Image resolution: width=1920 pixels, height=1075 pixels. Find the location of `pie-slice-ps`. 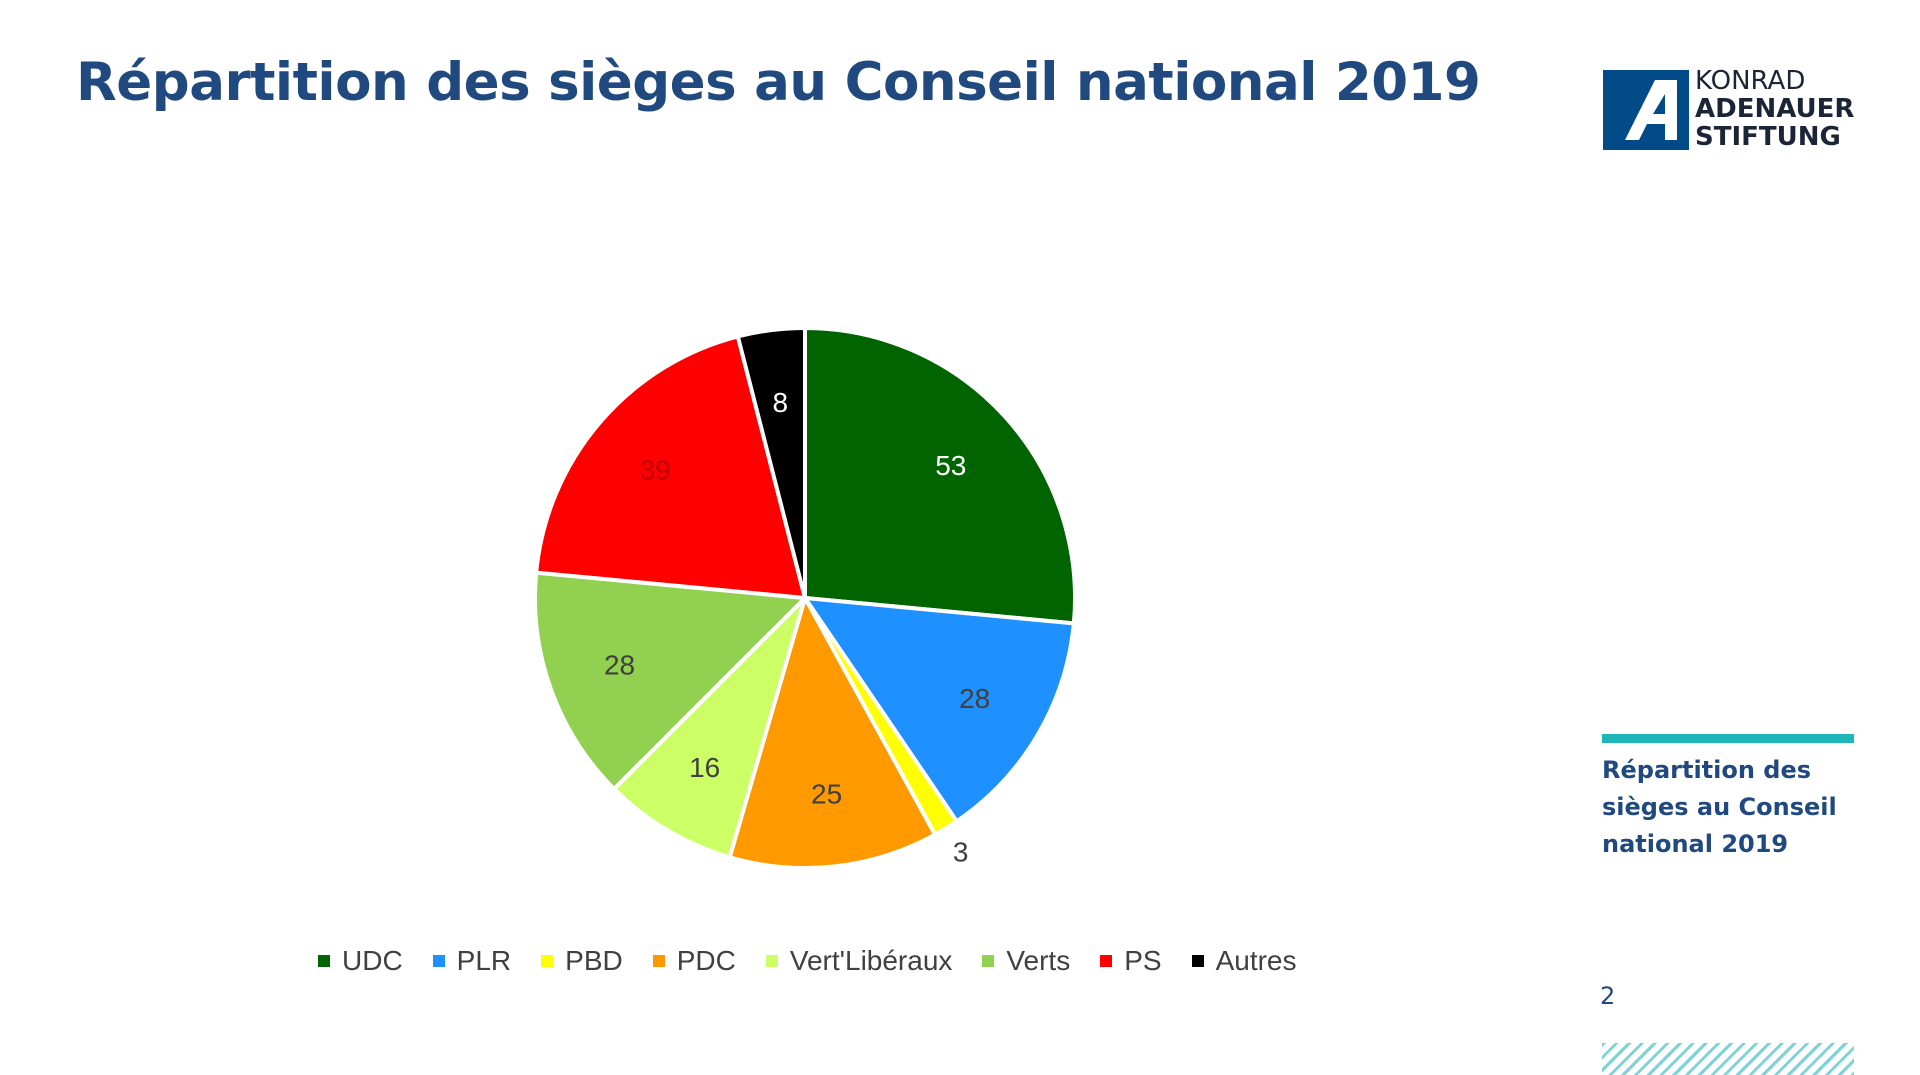

pie-slice-ps is located at coordinates (670, 467).